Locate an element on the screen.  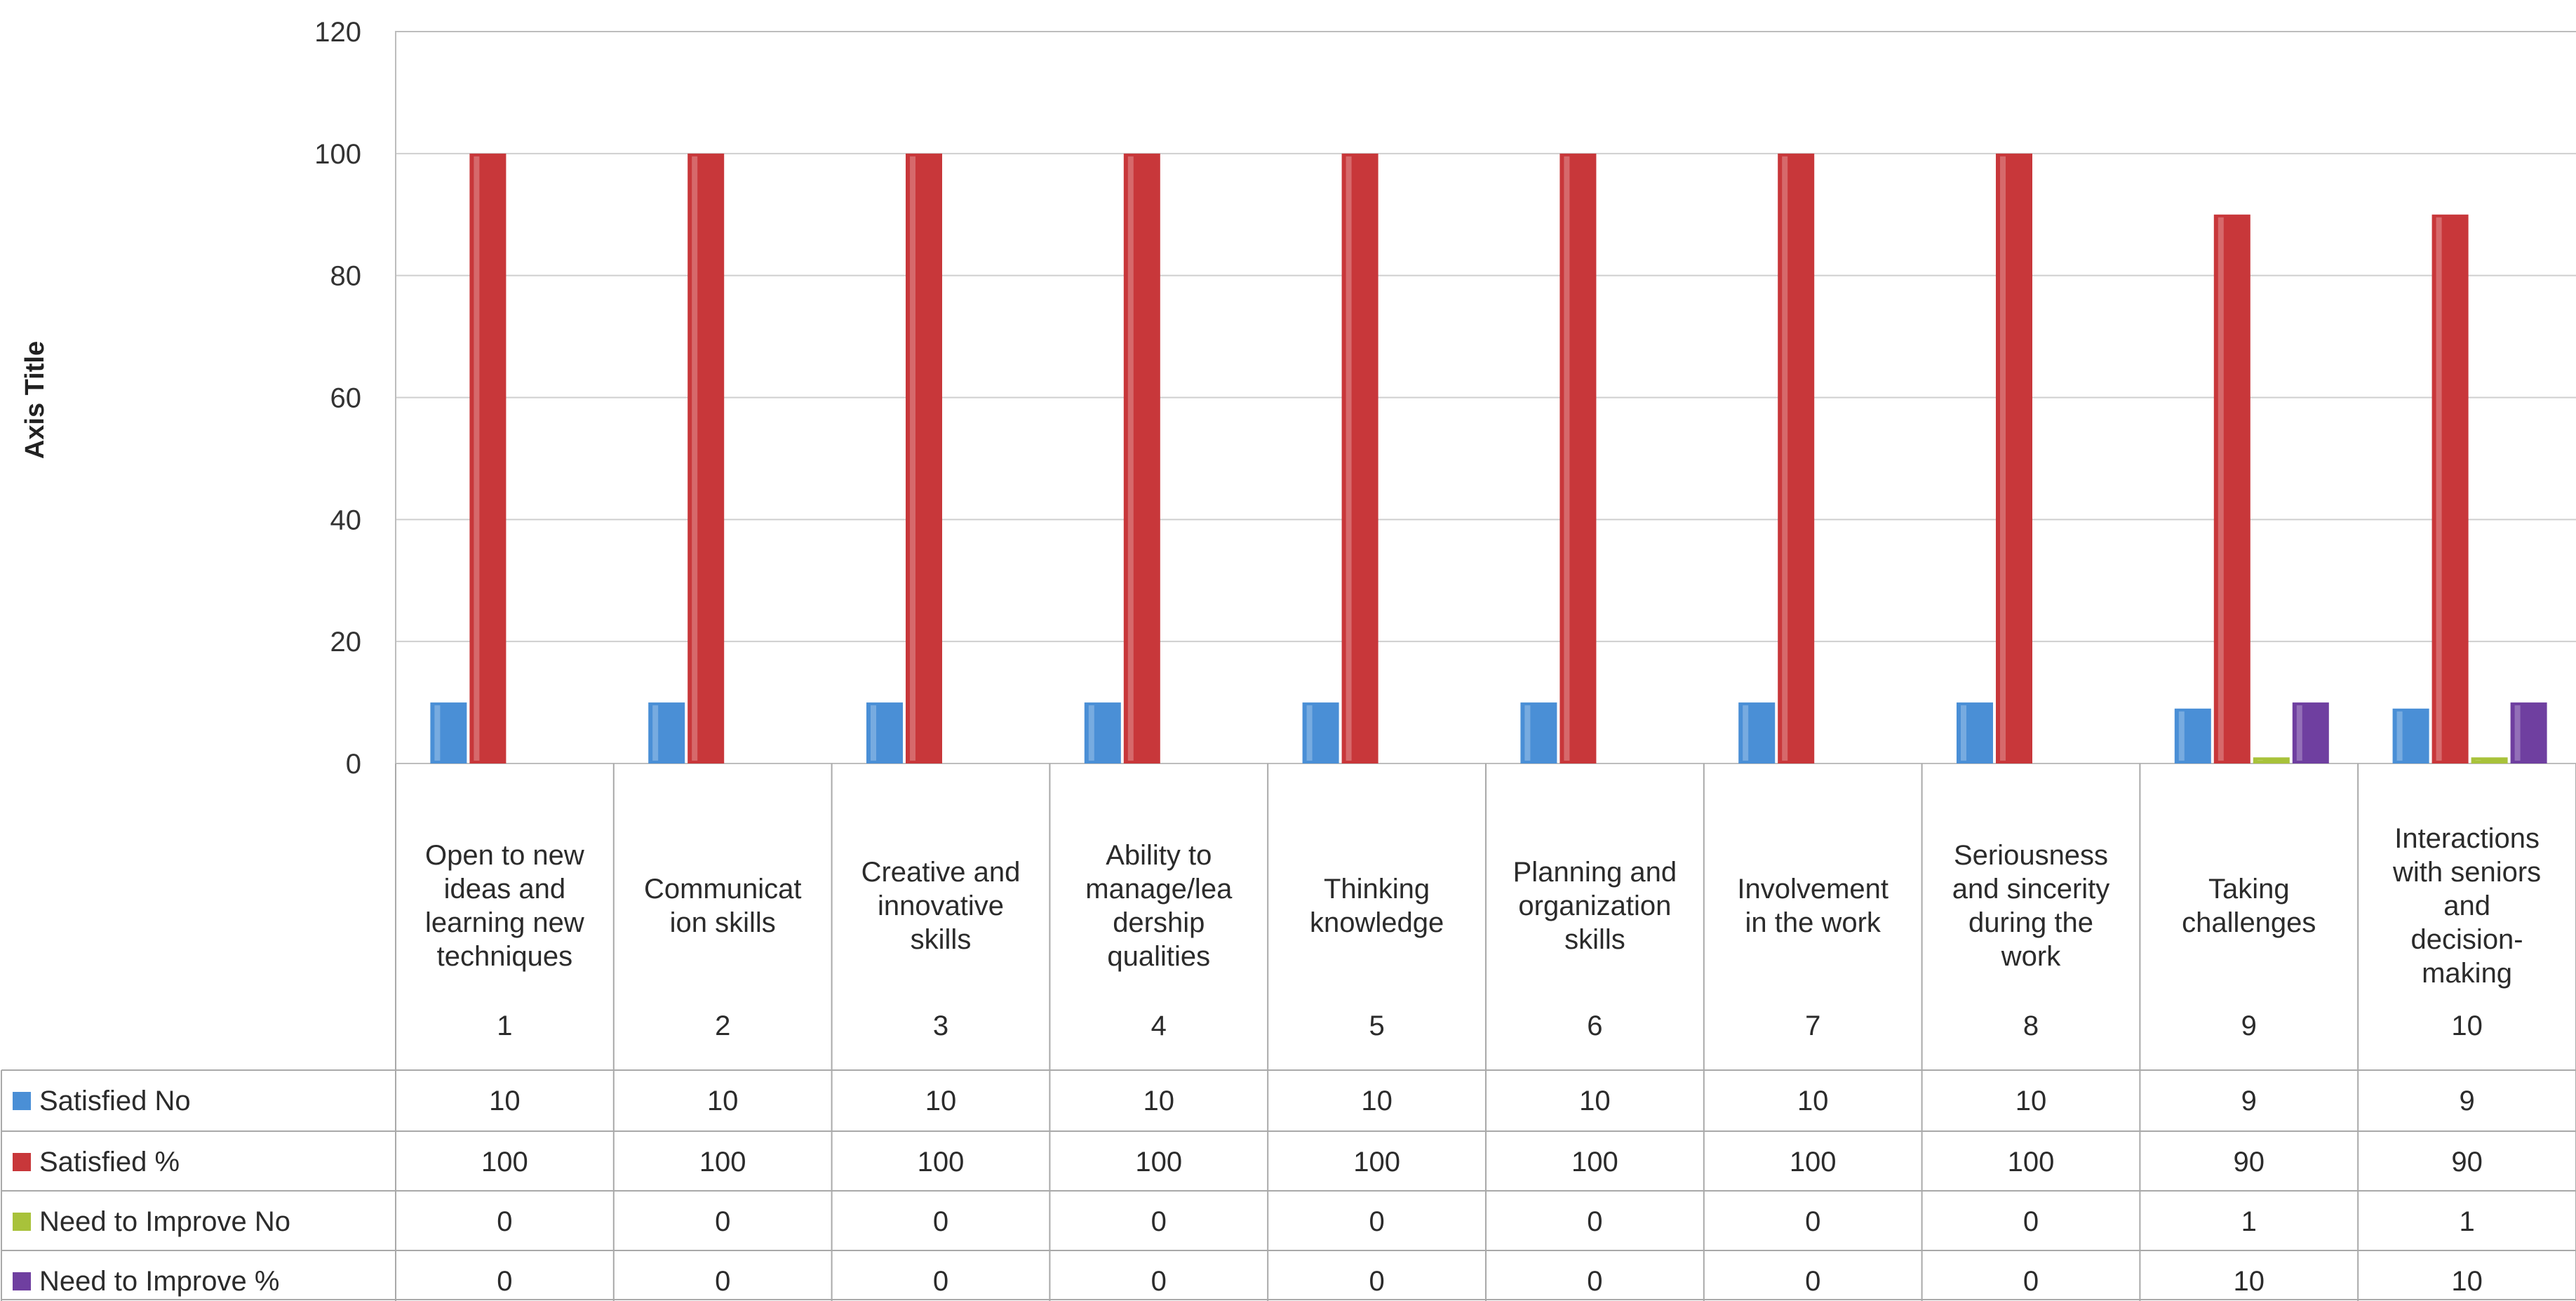
category-label: Involvement in the work is located at coordinates (1813, 906).